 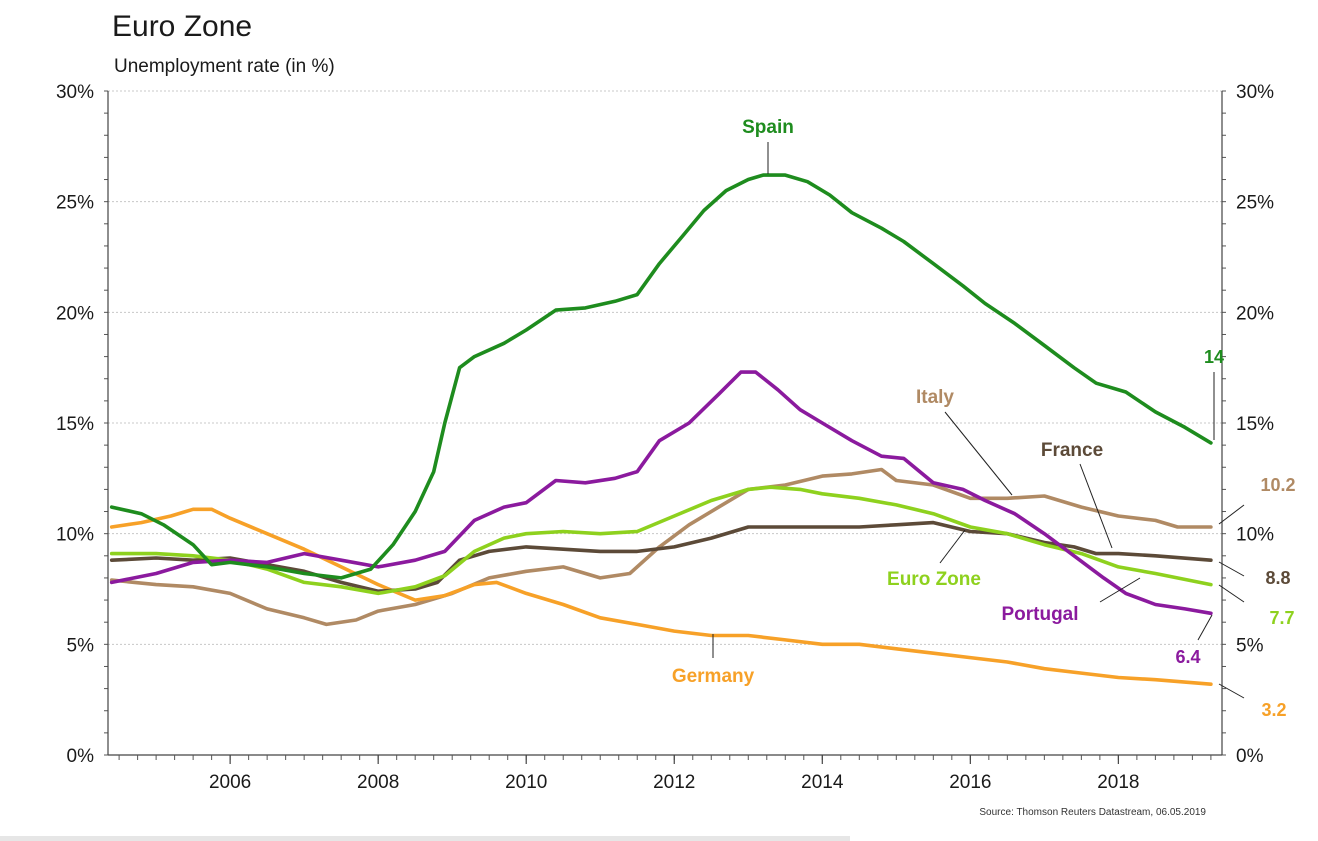 What do you see at coordinates (1231, 691) in the screenshot?
I see `end-leader-germany` at bounding box center [1231, 691].